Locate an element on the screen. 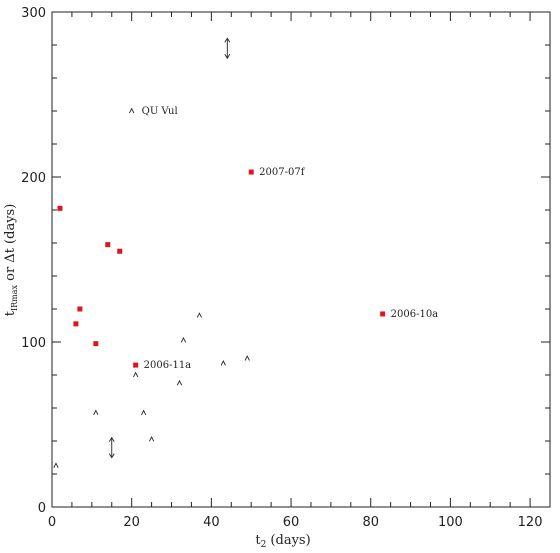  y-axis-label: tIRmax or Δt (days) is located at coordinates (11, 260).